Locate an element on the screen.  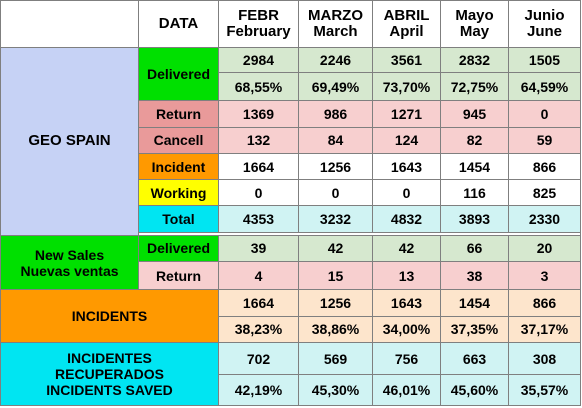
geo-total-row: Total 4353 3232 4832 3893 2330 is located at coordinates (291, 219).